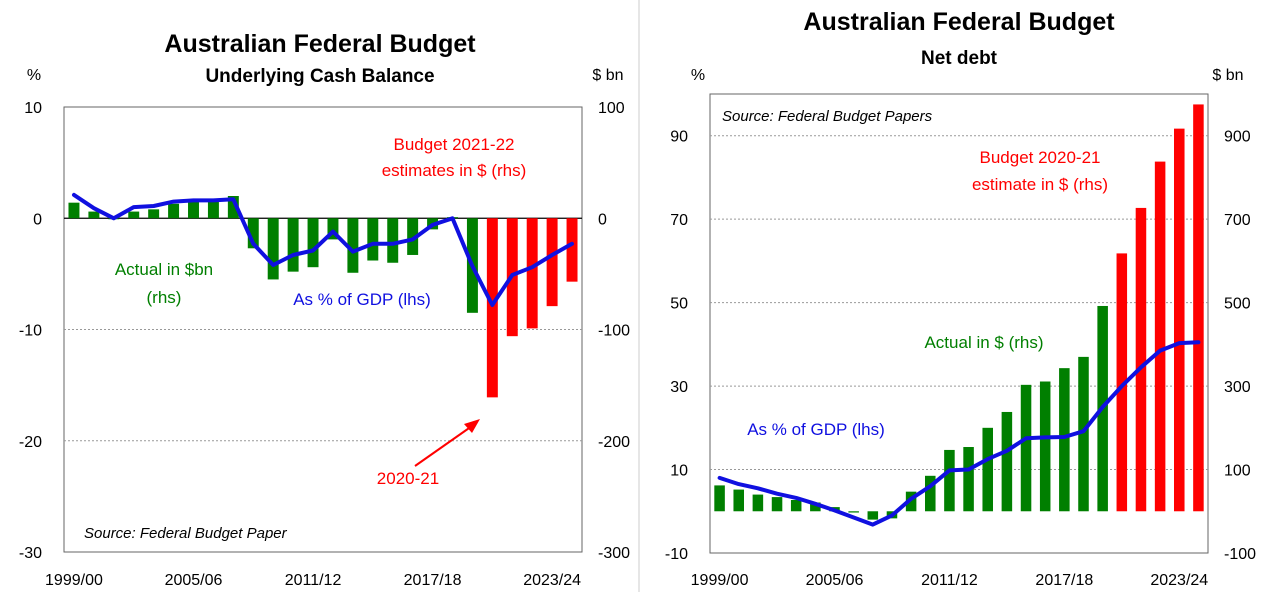 The image size is (1278, 592). What do you see at coordinates (164, 297) in the screenshot?
I see `annotation-actual-label: (rhs)` at bounding box center [164, 297].